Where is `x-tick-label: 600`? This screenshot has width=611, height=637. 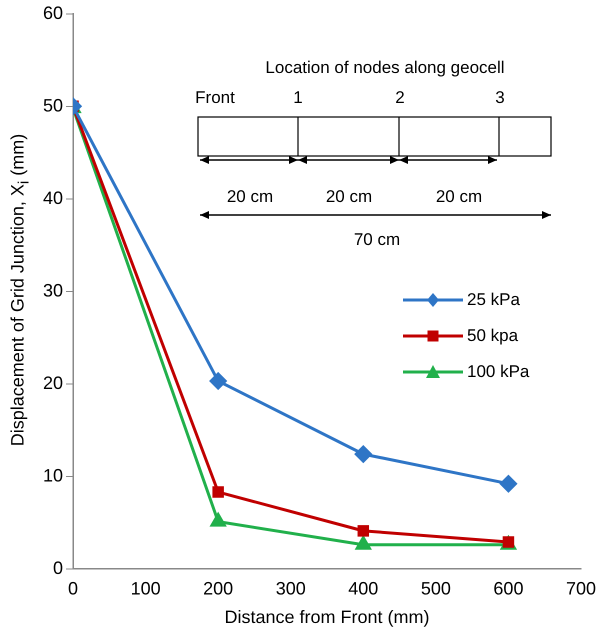 x-tick-label: 600 is located at coordinates (508, 588).